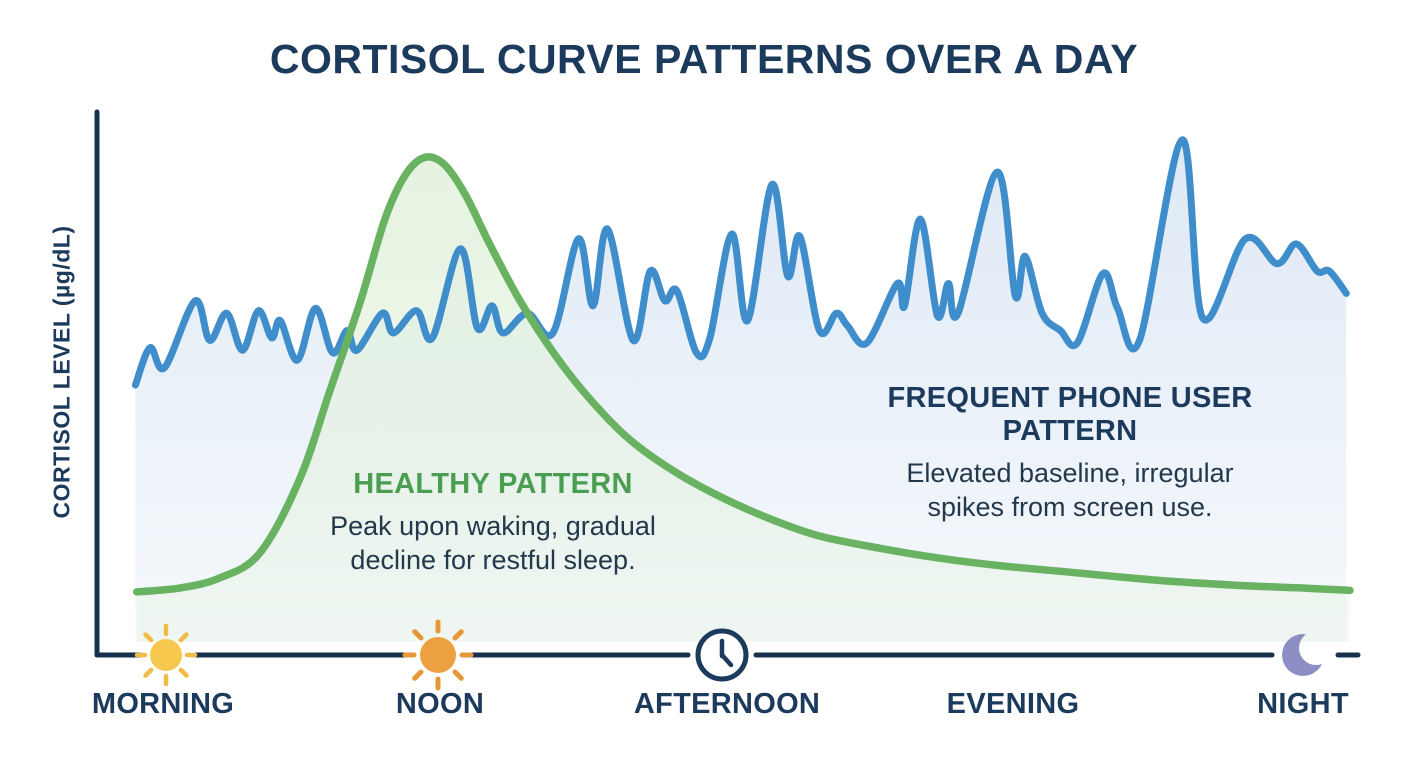 The width and height of the screenshot is (1408, 768). Describe the element at coordinates (493, 560) in the screenshot. I see `healthy-pattern-description-line2: decline for restful sleep.` at that location.